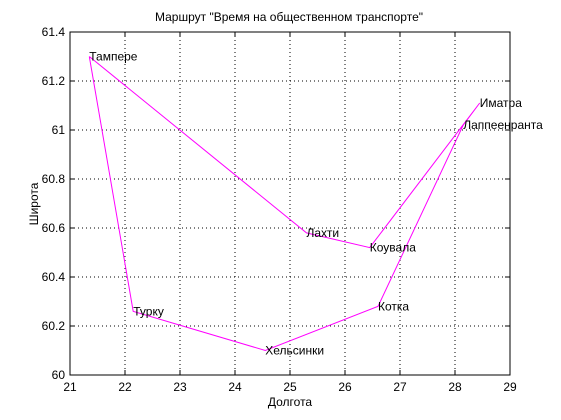  What do you see at coordinates (125, 387) in the screenshot?
I see `x-tick-label: 22` at bounding box center [125, 387].